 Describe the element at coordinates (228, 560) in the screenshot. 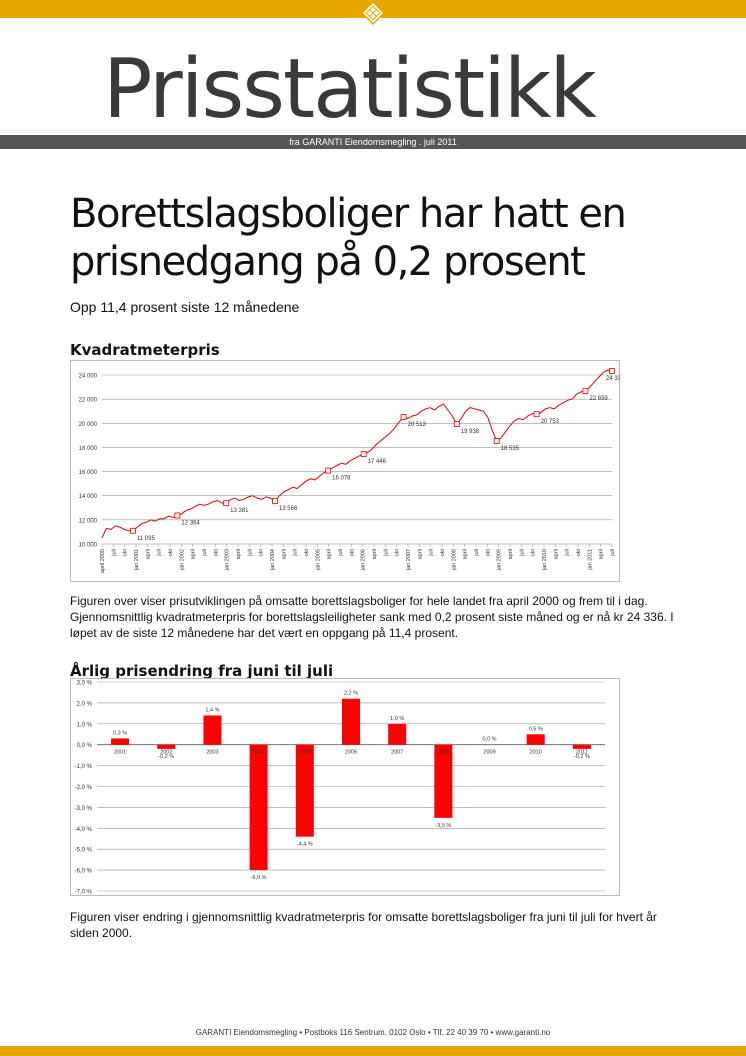

I see `x-tick-label: jan 2003` at that location.